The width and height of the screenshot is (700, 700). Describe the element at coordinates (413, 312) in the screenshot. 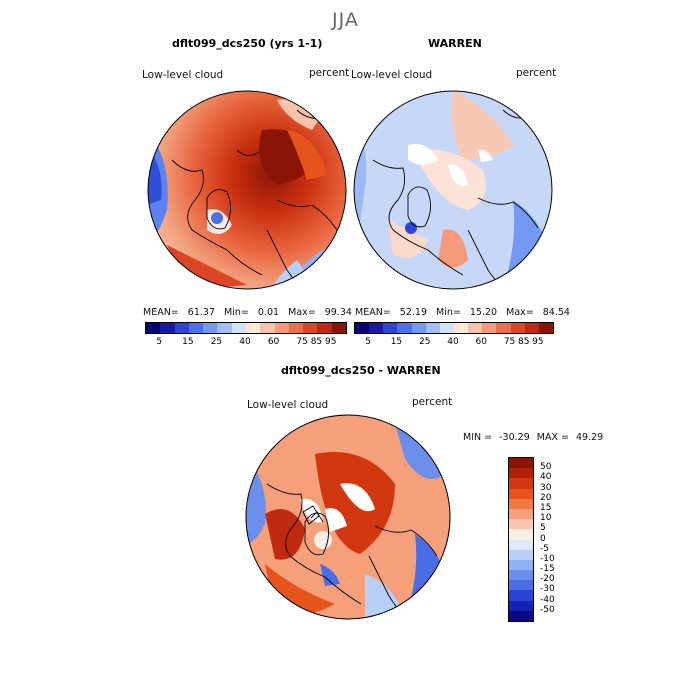

I see `panel2-mean-value: 52.19` at that location.